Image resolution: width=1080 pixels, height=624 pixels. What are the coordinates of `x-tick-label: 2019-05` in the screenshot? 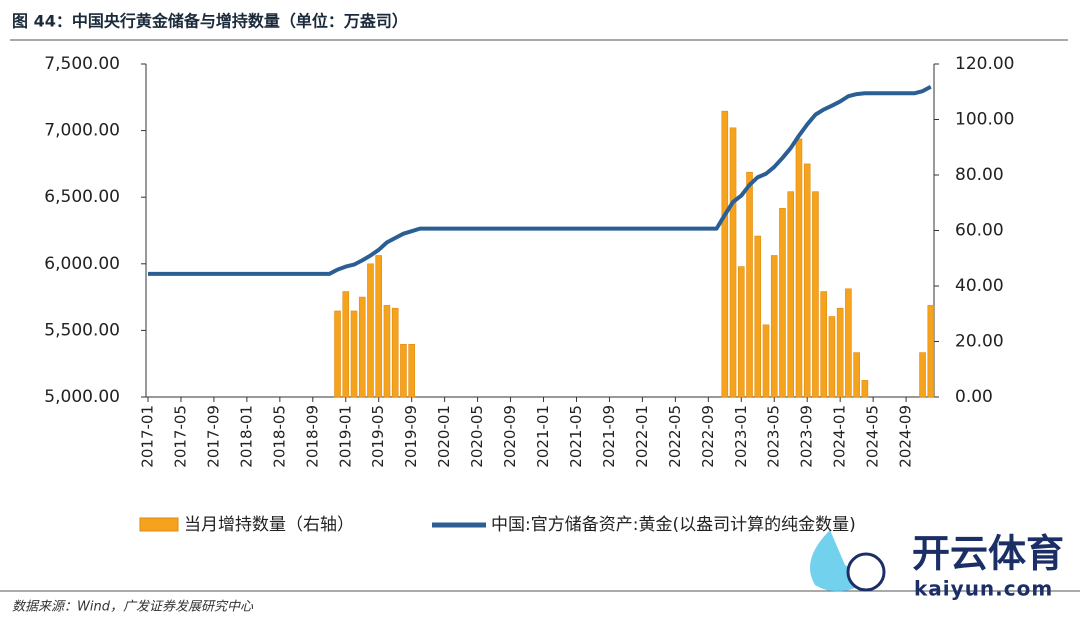 It's located at (378, 436).